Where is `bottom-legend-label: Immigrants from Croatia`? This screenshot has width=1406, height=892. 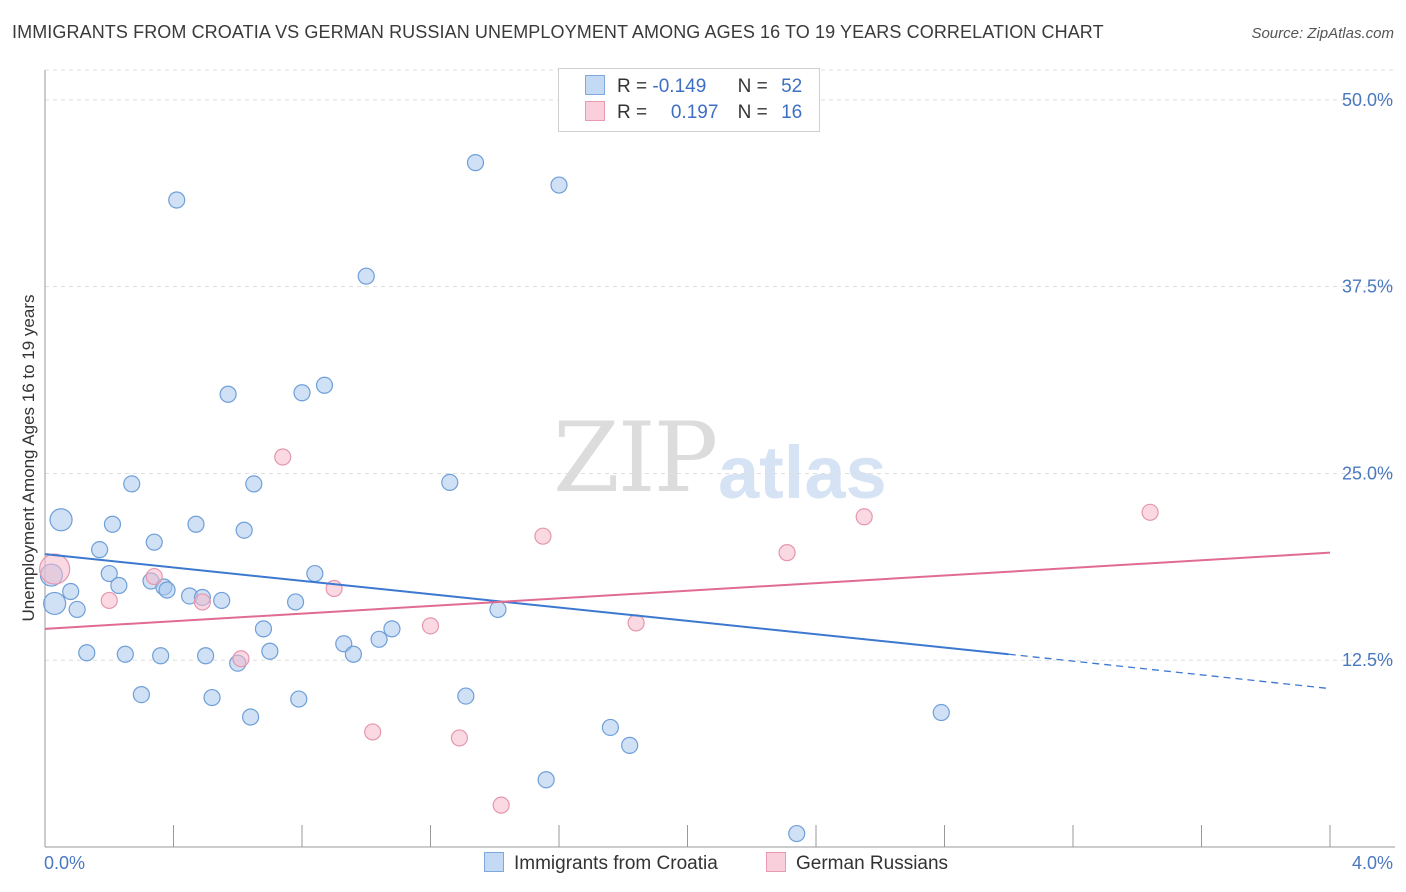
bottom-legend-label: Immigrants from Croatia is located at coordinates (616, 863).